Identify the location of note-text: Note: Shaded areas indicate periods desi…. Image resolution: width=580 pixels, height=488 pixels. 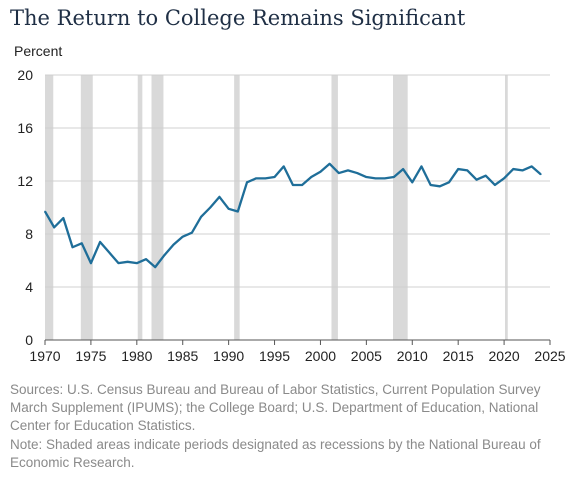
(275, 453).